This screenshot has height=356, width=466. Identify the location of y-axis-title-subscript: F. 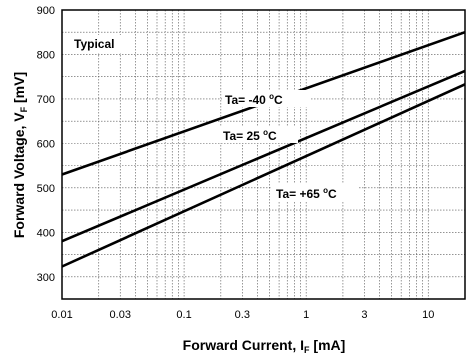
(24, 109).